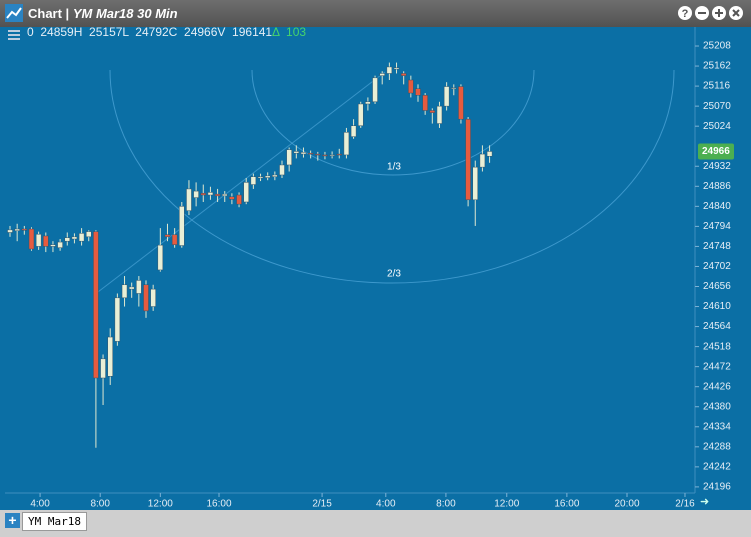 The width and height of the screenshot is (751, 537). What do you see at coordinates (566, 504) in the screenshot?
I see `x-tick-label: 16:00` at bounding box center [566, 504].